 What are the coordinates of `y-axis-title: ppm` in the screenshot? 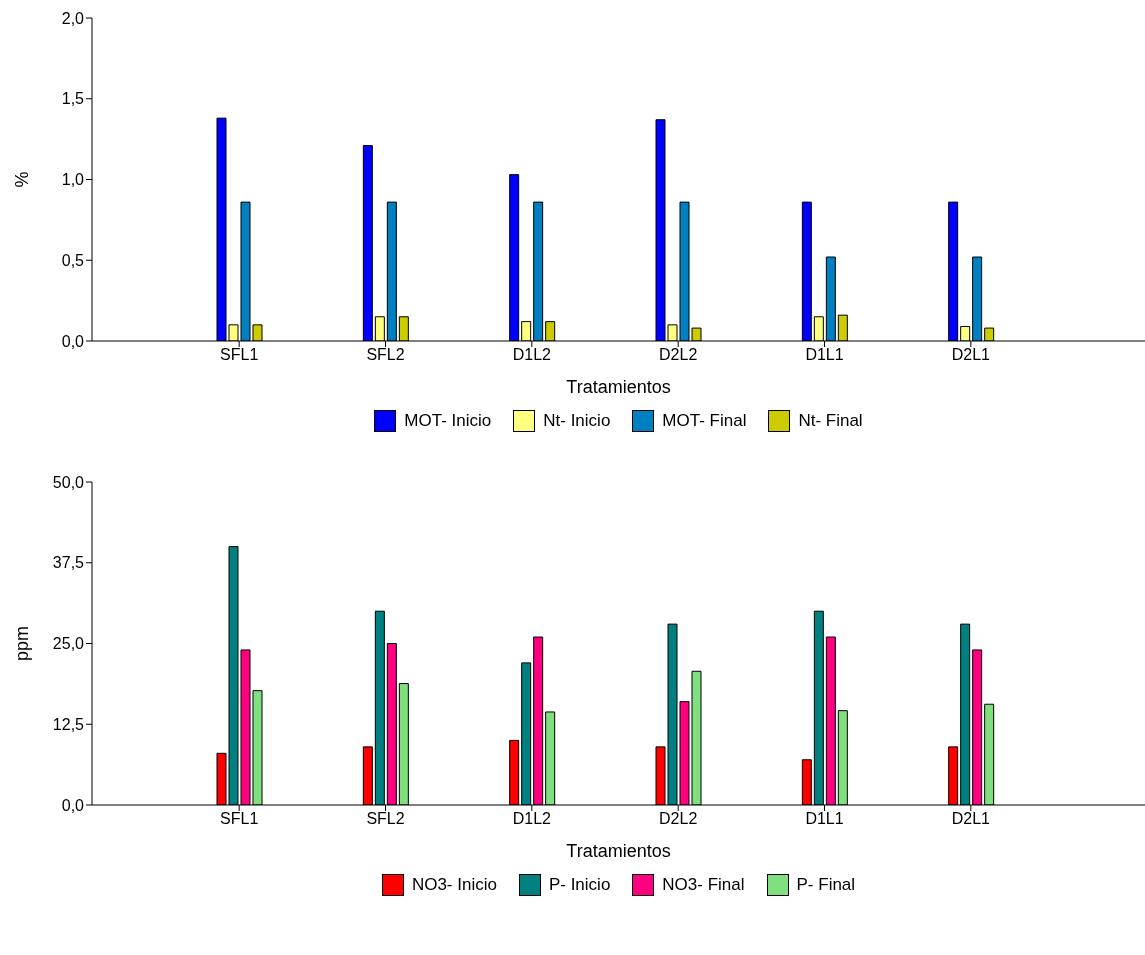 It's located at (22, 643).